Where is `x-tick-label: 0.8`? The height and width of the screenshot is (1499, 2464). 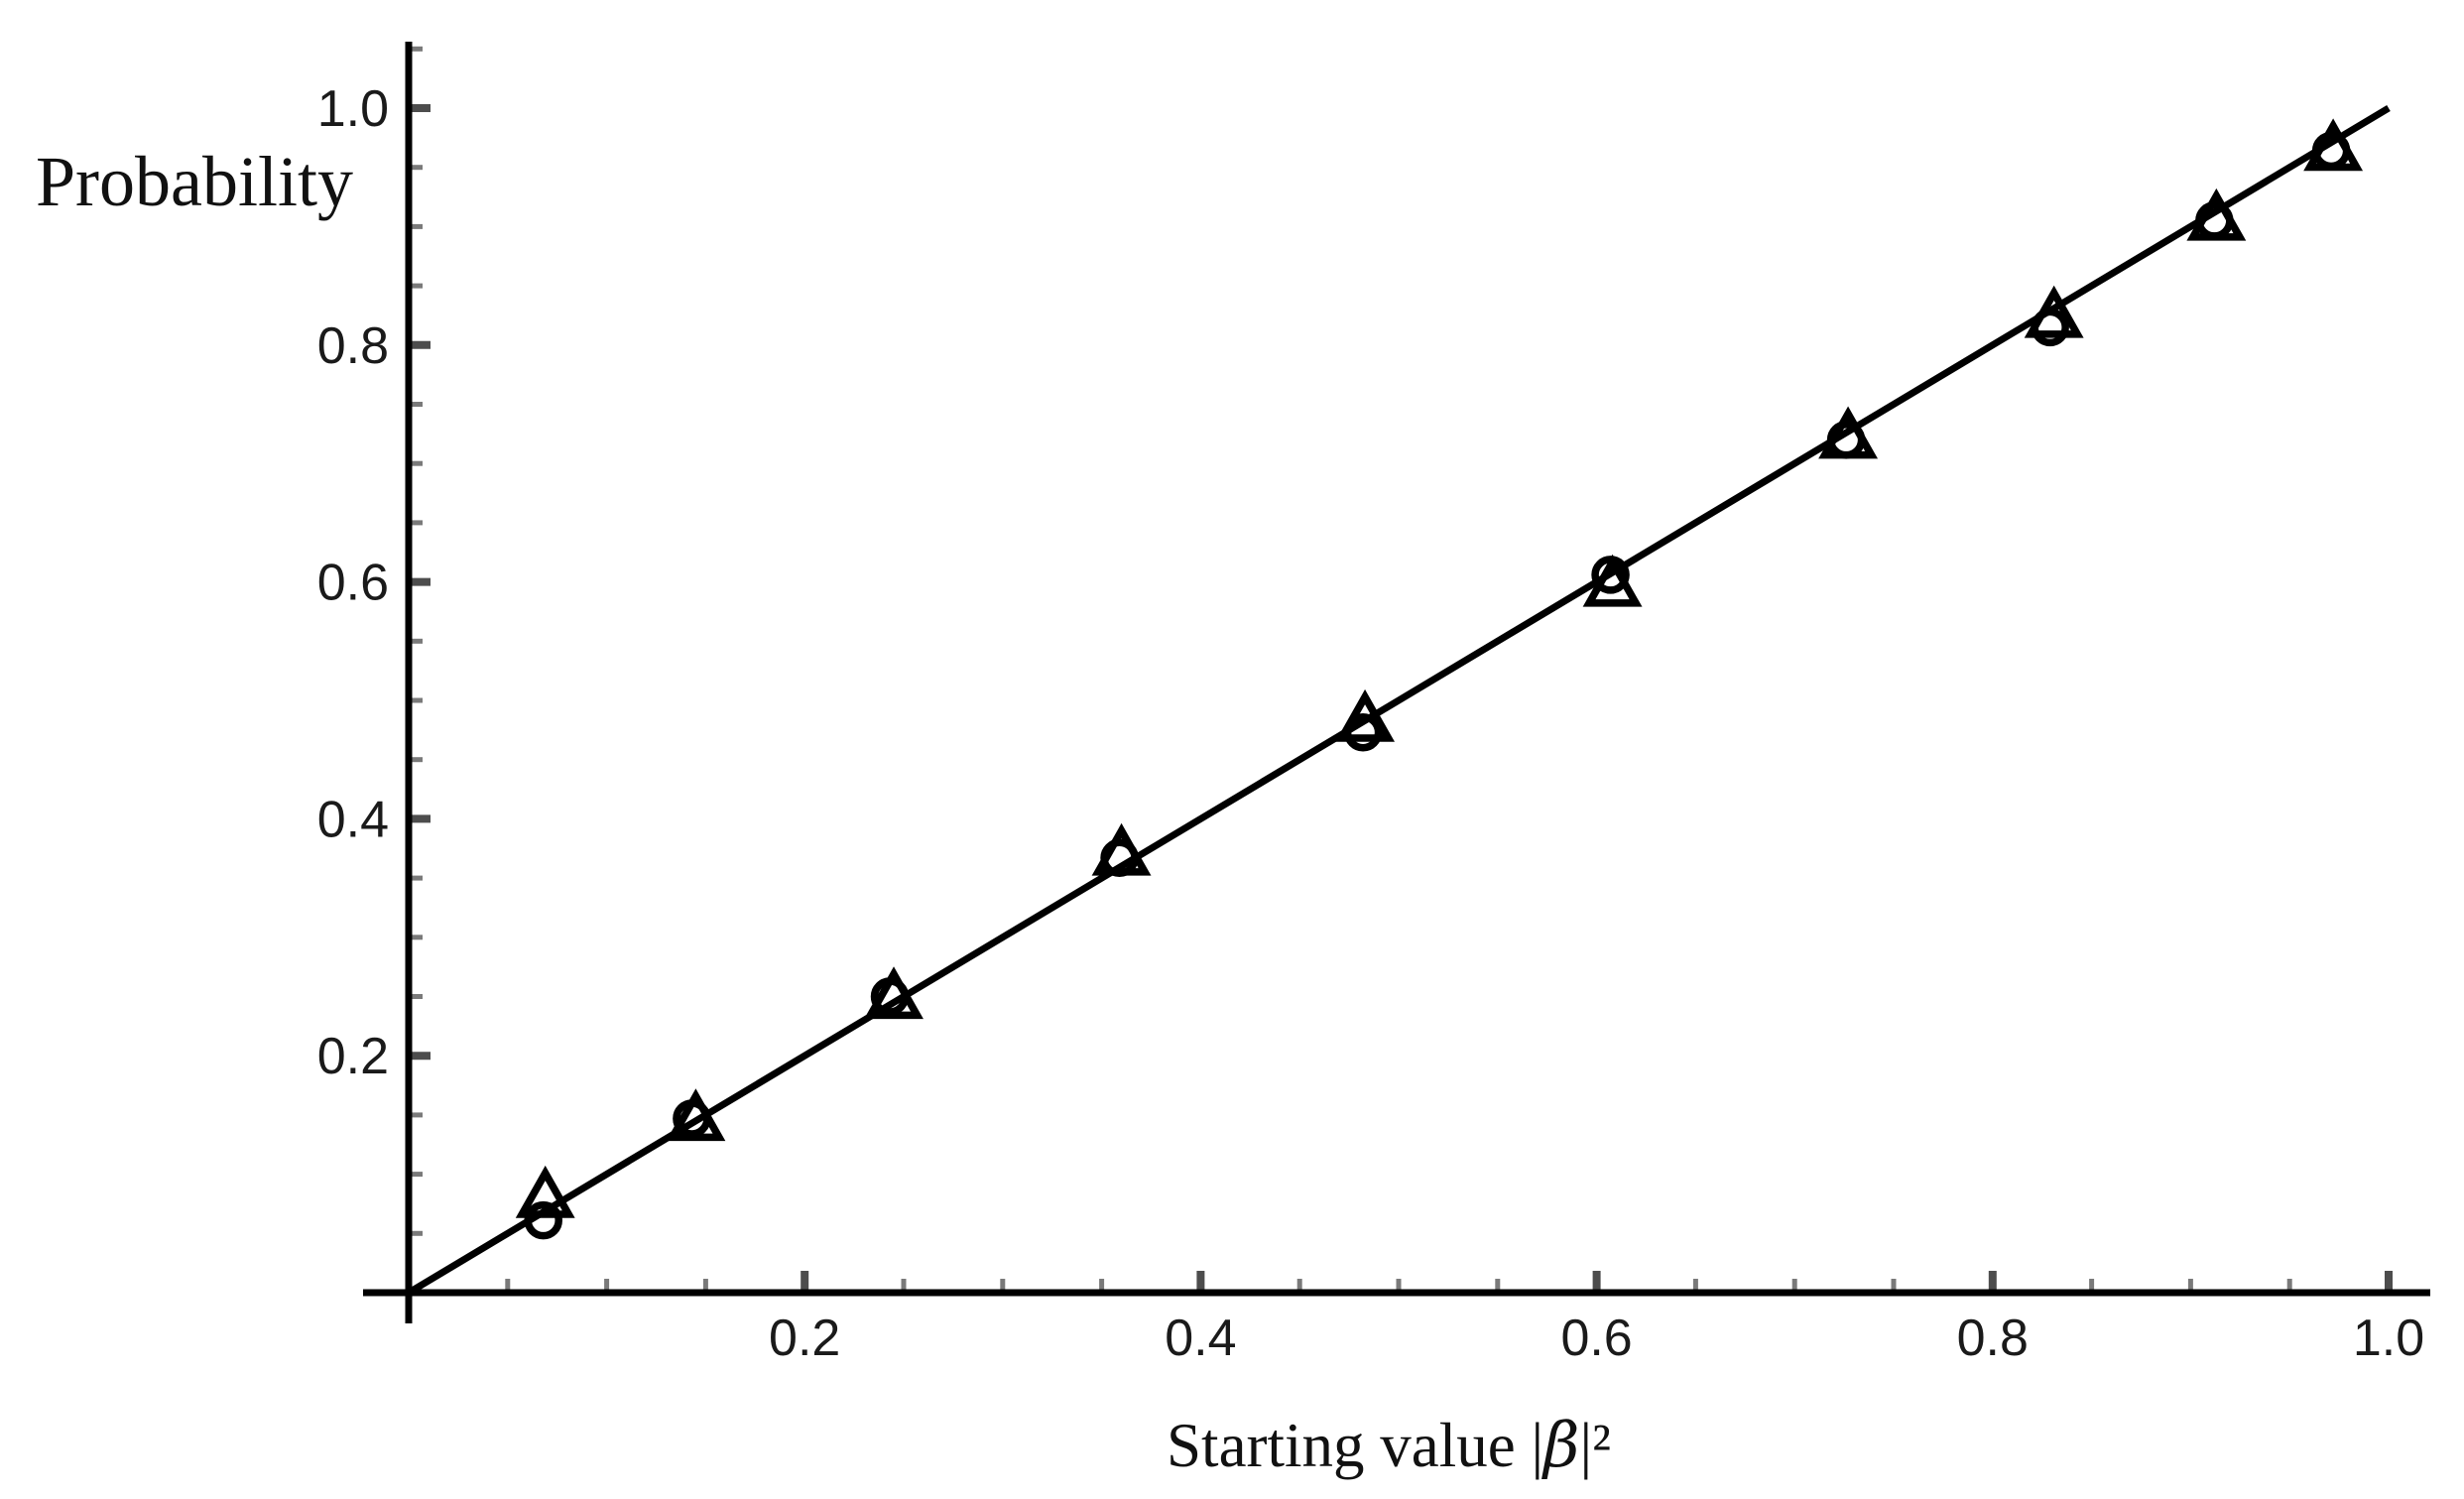
x-tick-label: 0.8 is located at coordinates (1993, 1339).